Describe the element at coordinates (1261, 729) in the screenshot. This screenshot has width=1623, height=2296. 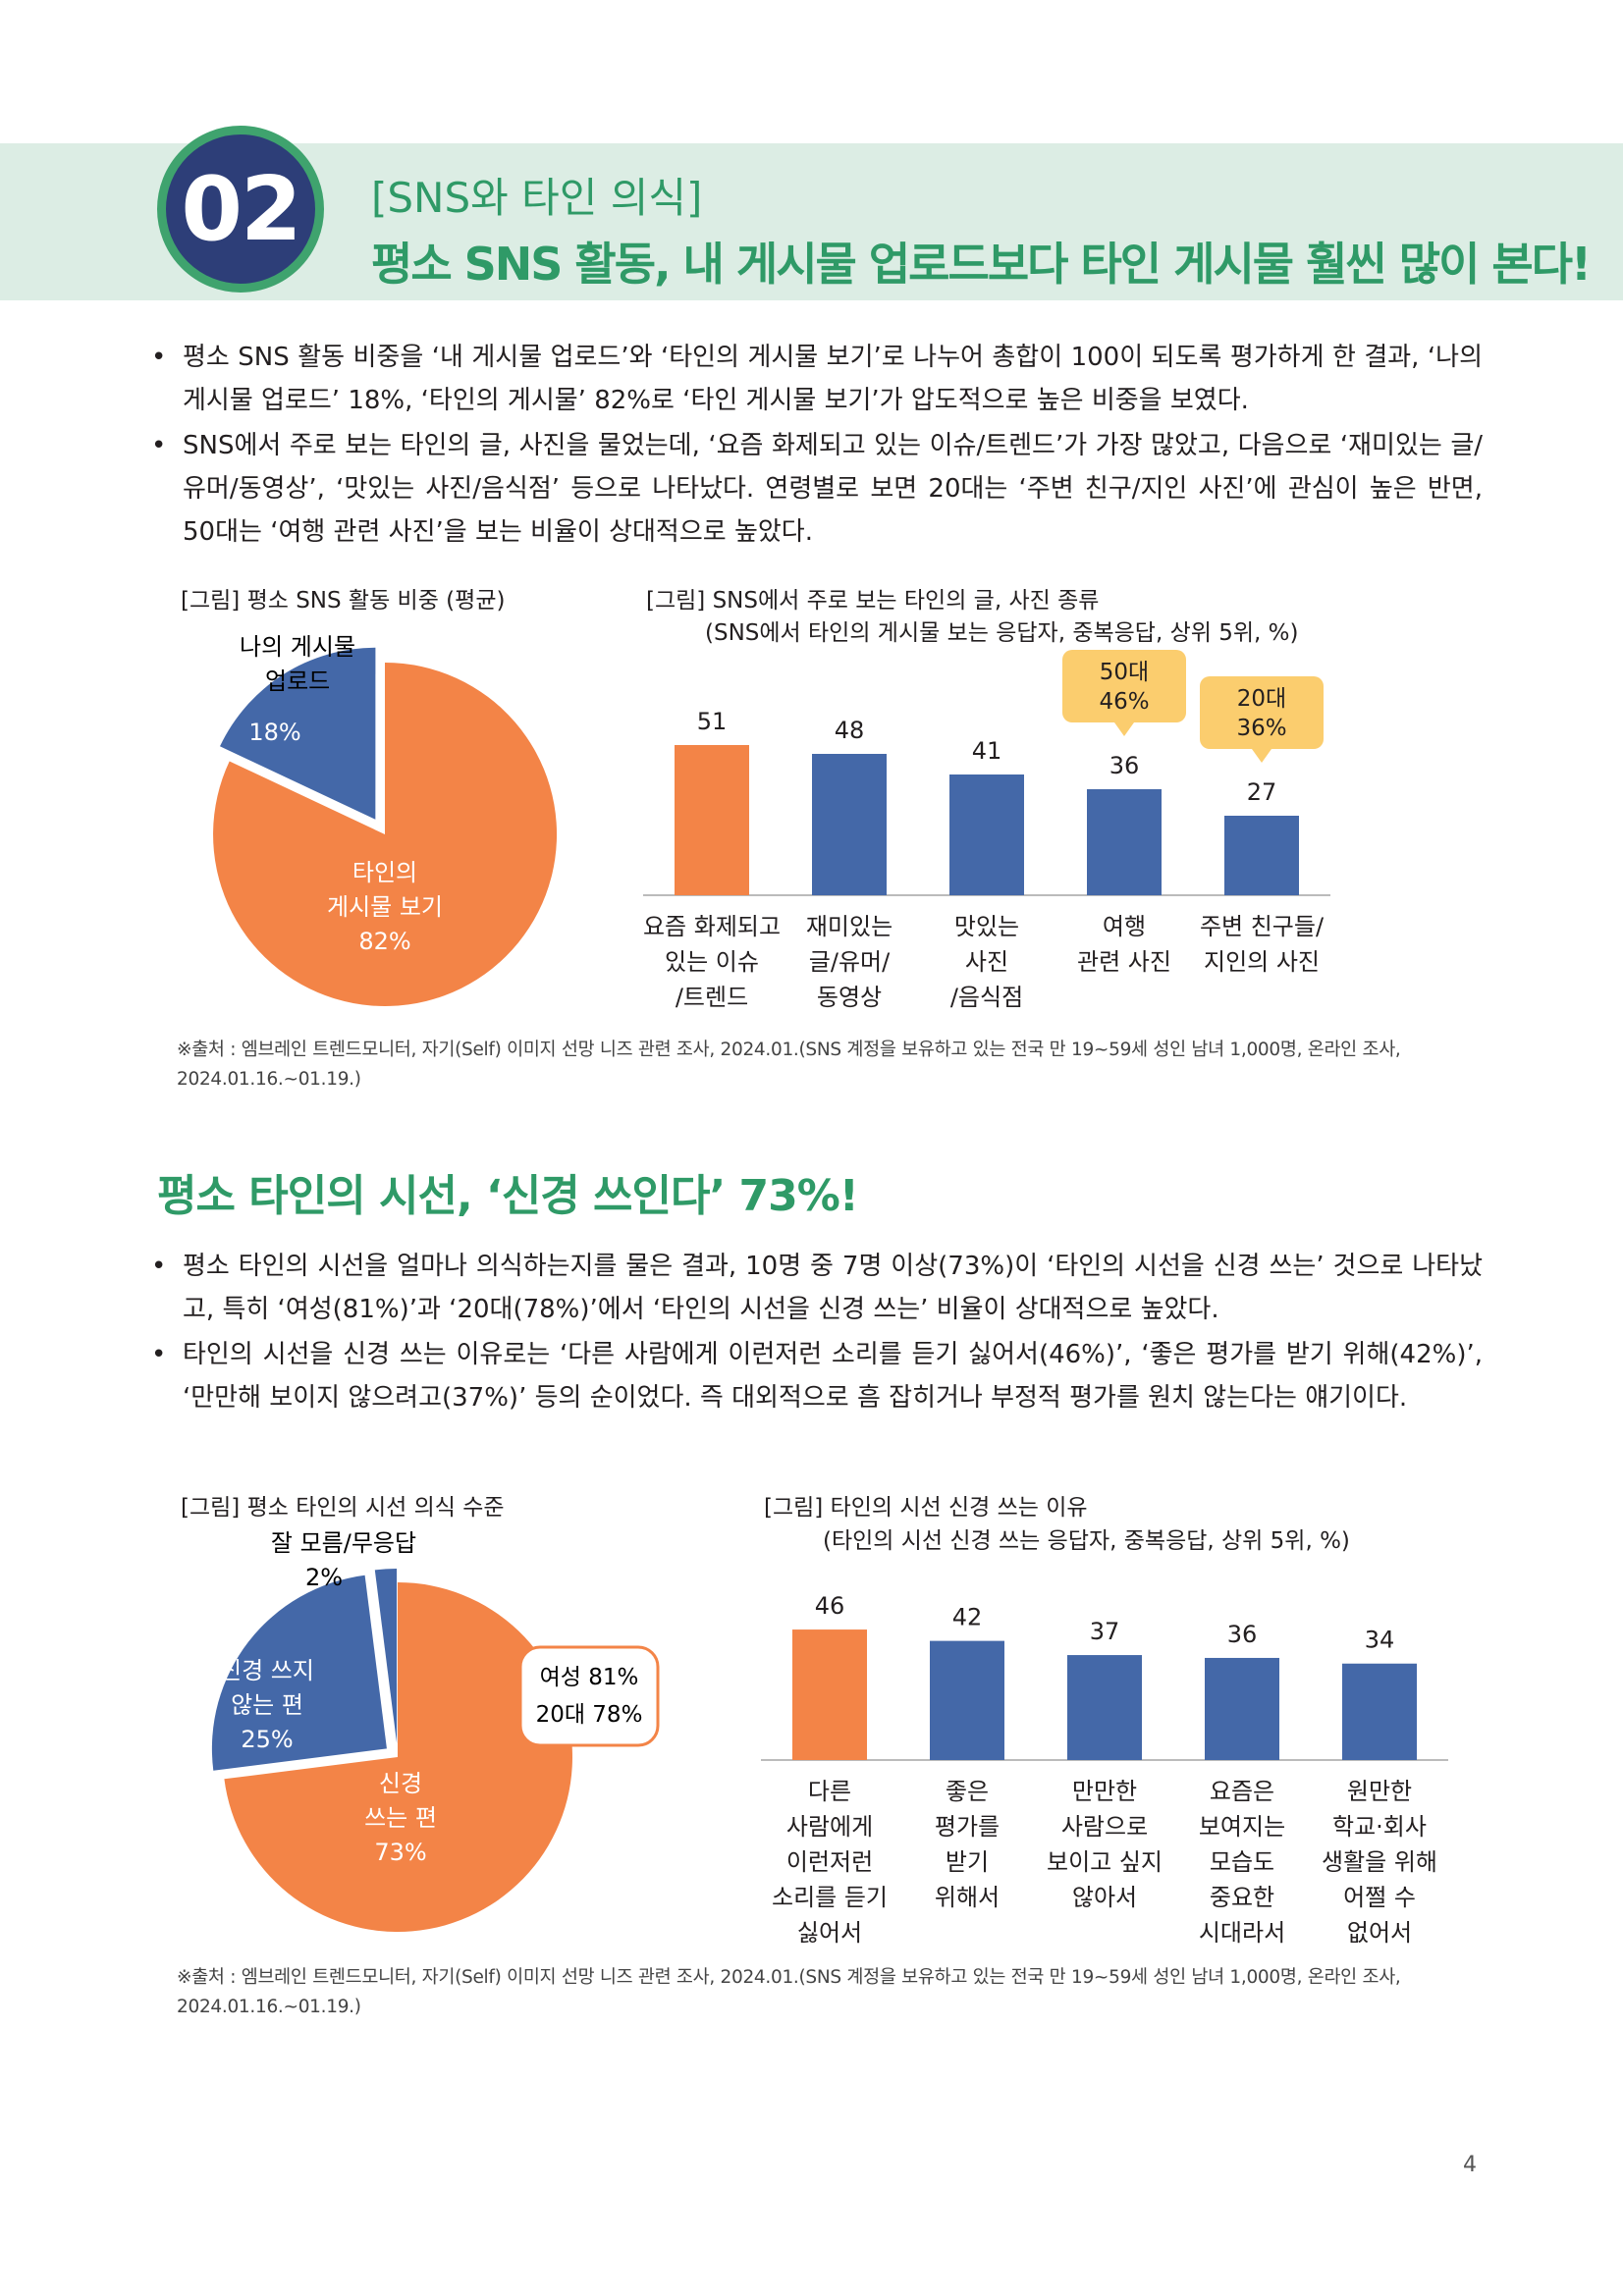
I see `callout-text: 36%` at that location.